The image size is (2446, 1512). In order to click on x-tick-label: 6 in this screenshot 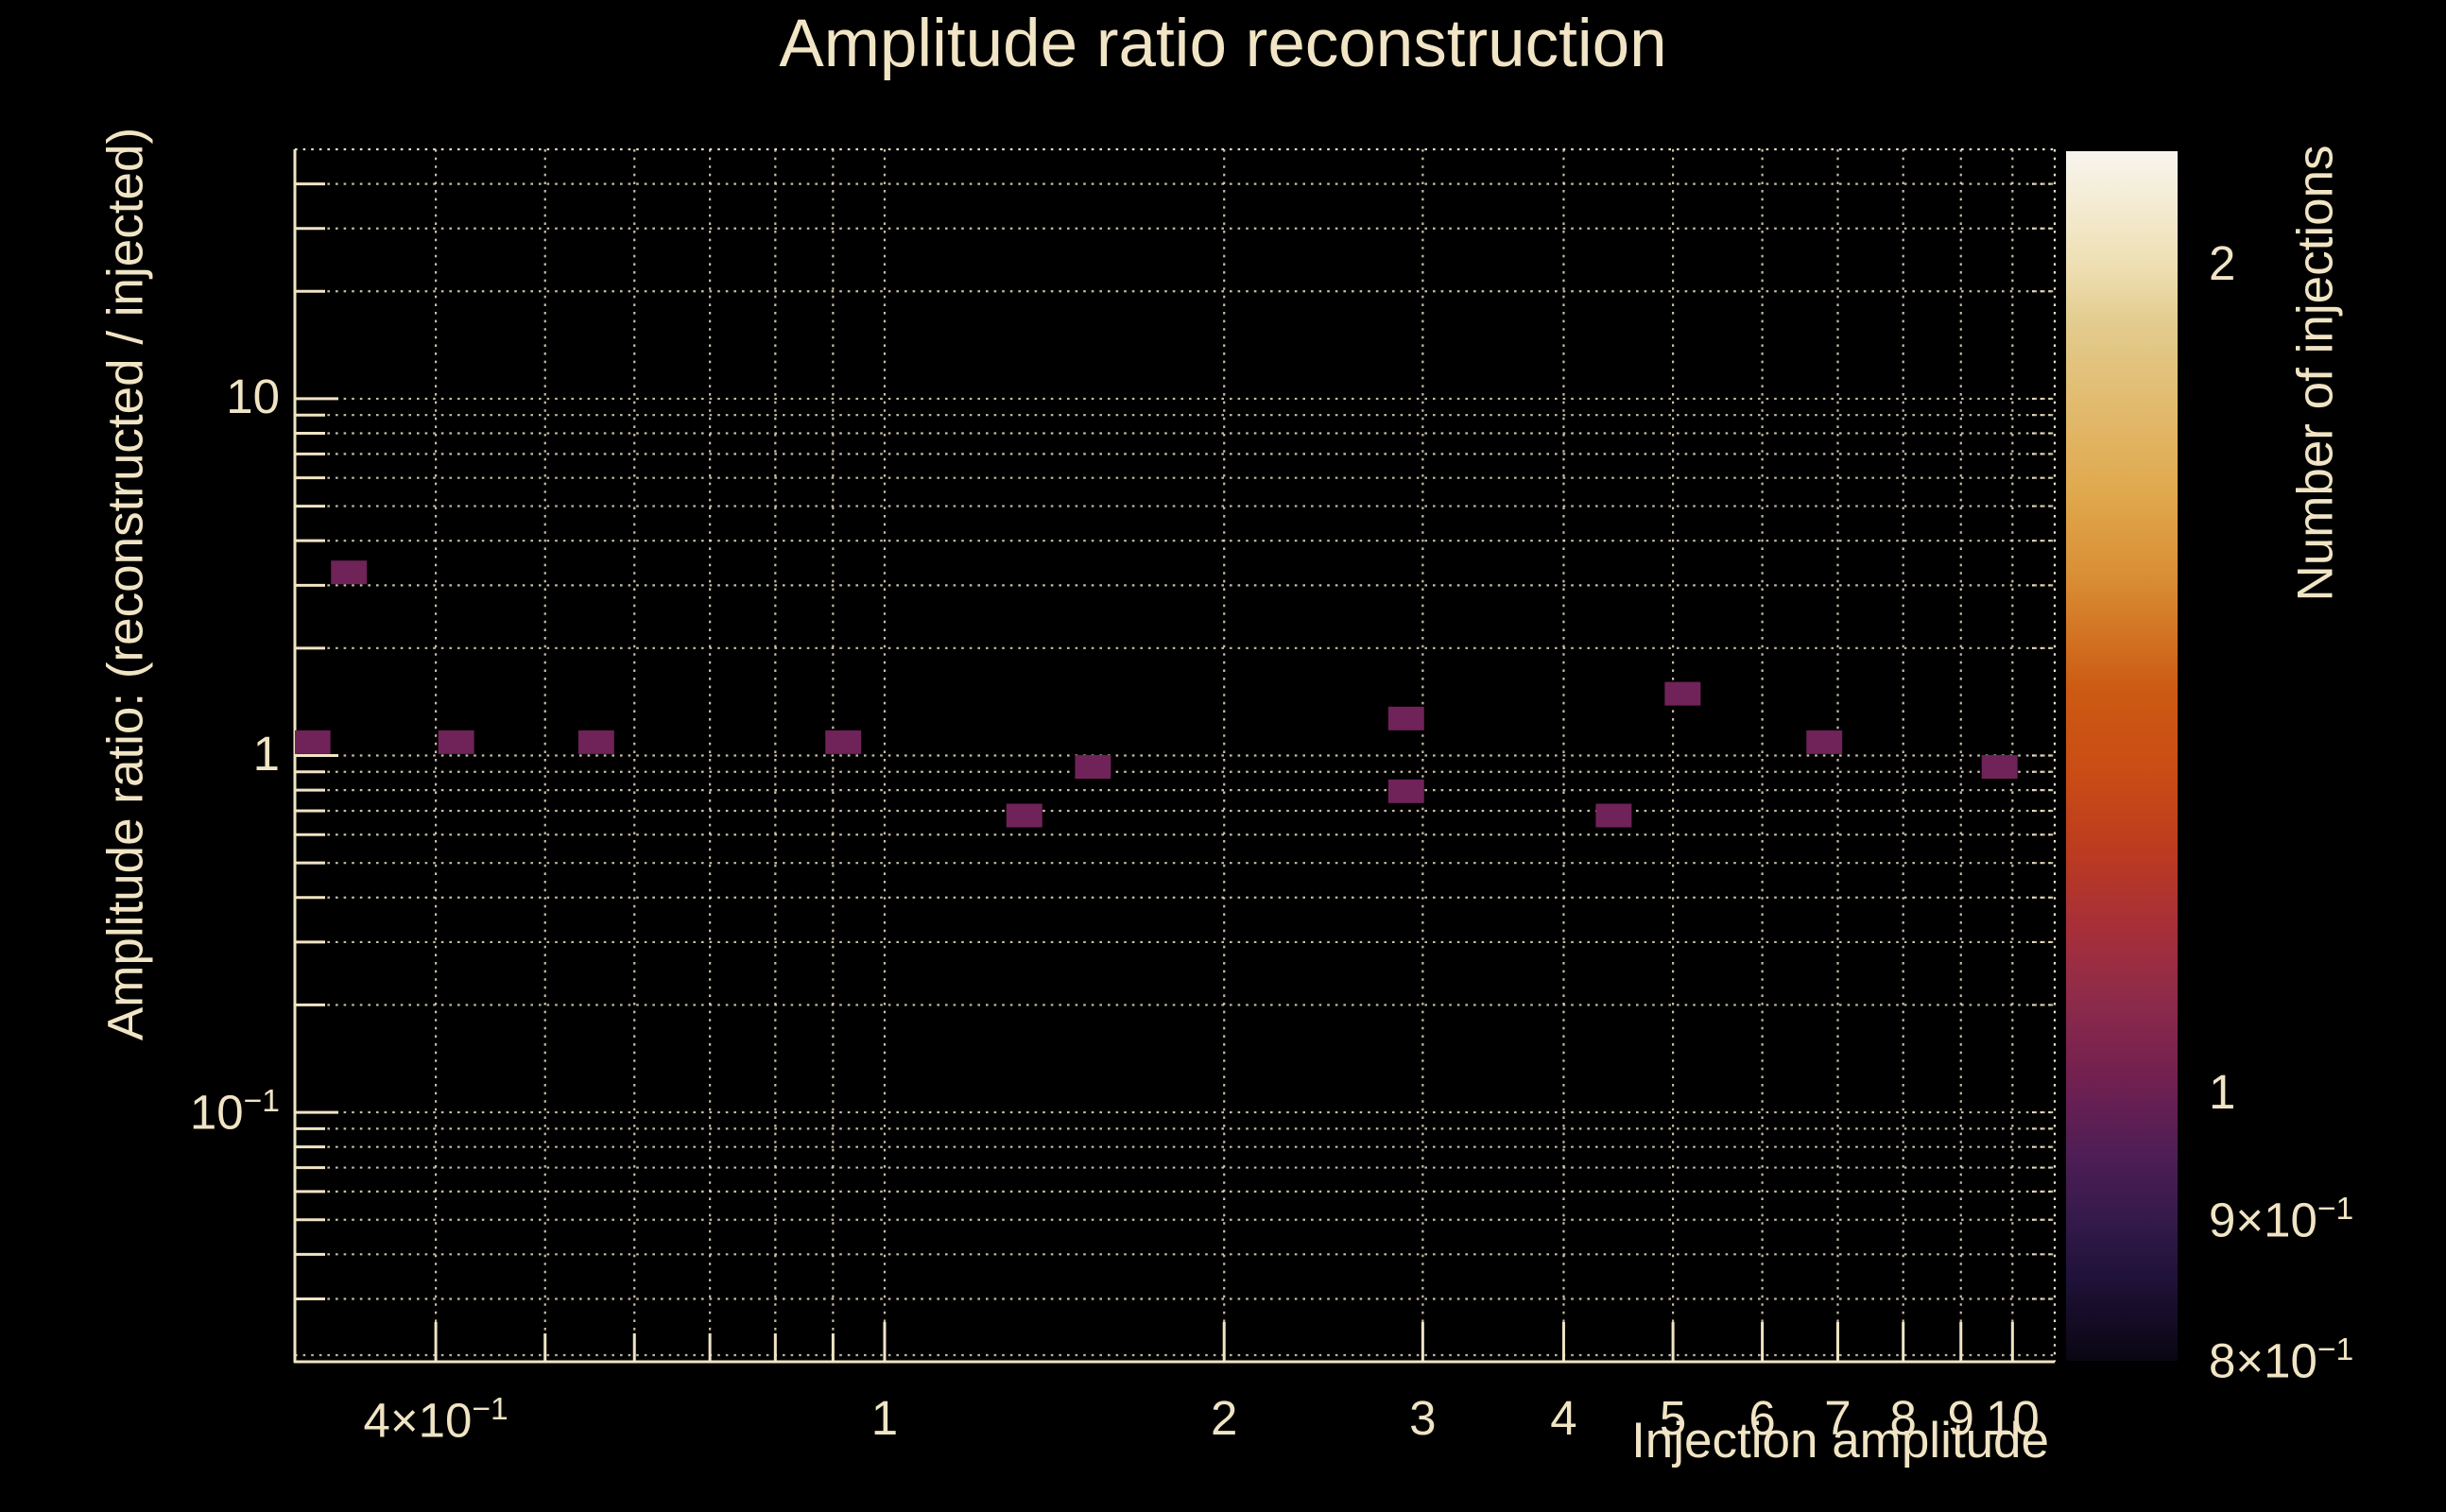, I will do `click(1762, 1418)`.